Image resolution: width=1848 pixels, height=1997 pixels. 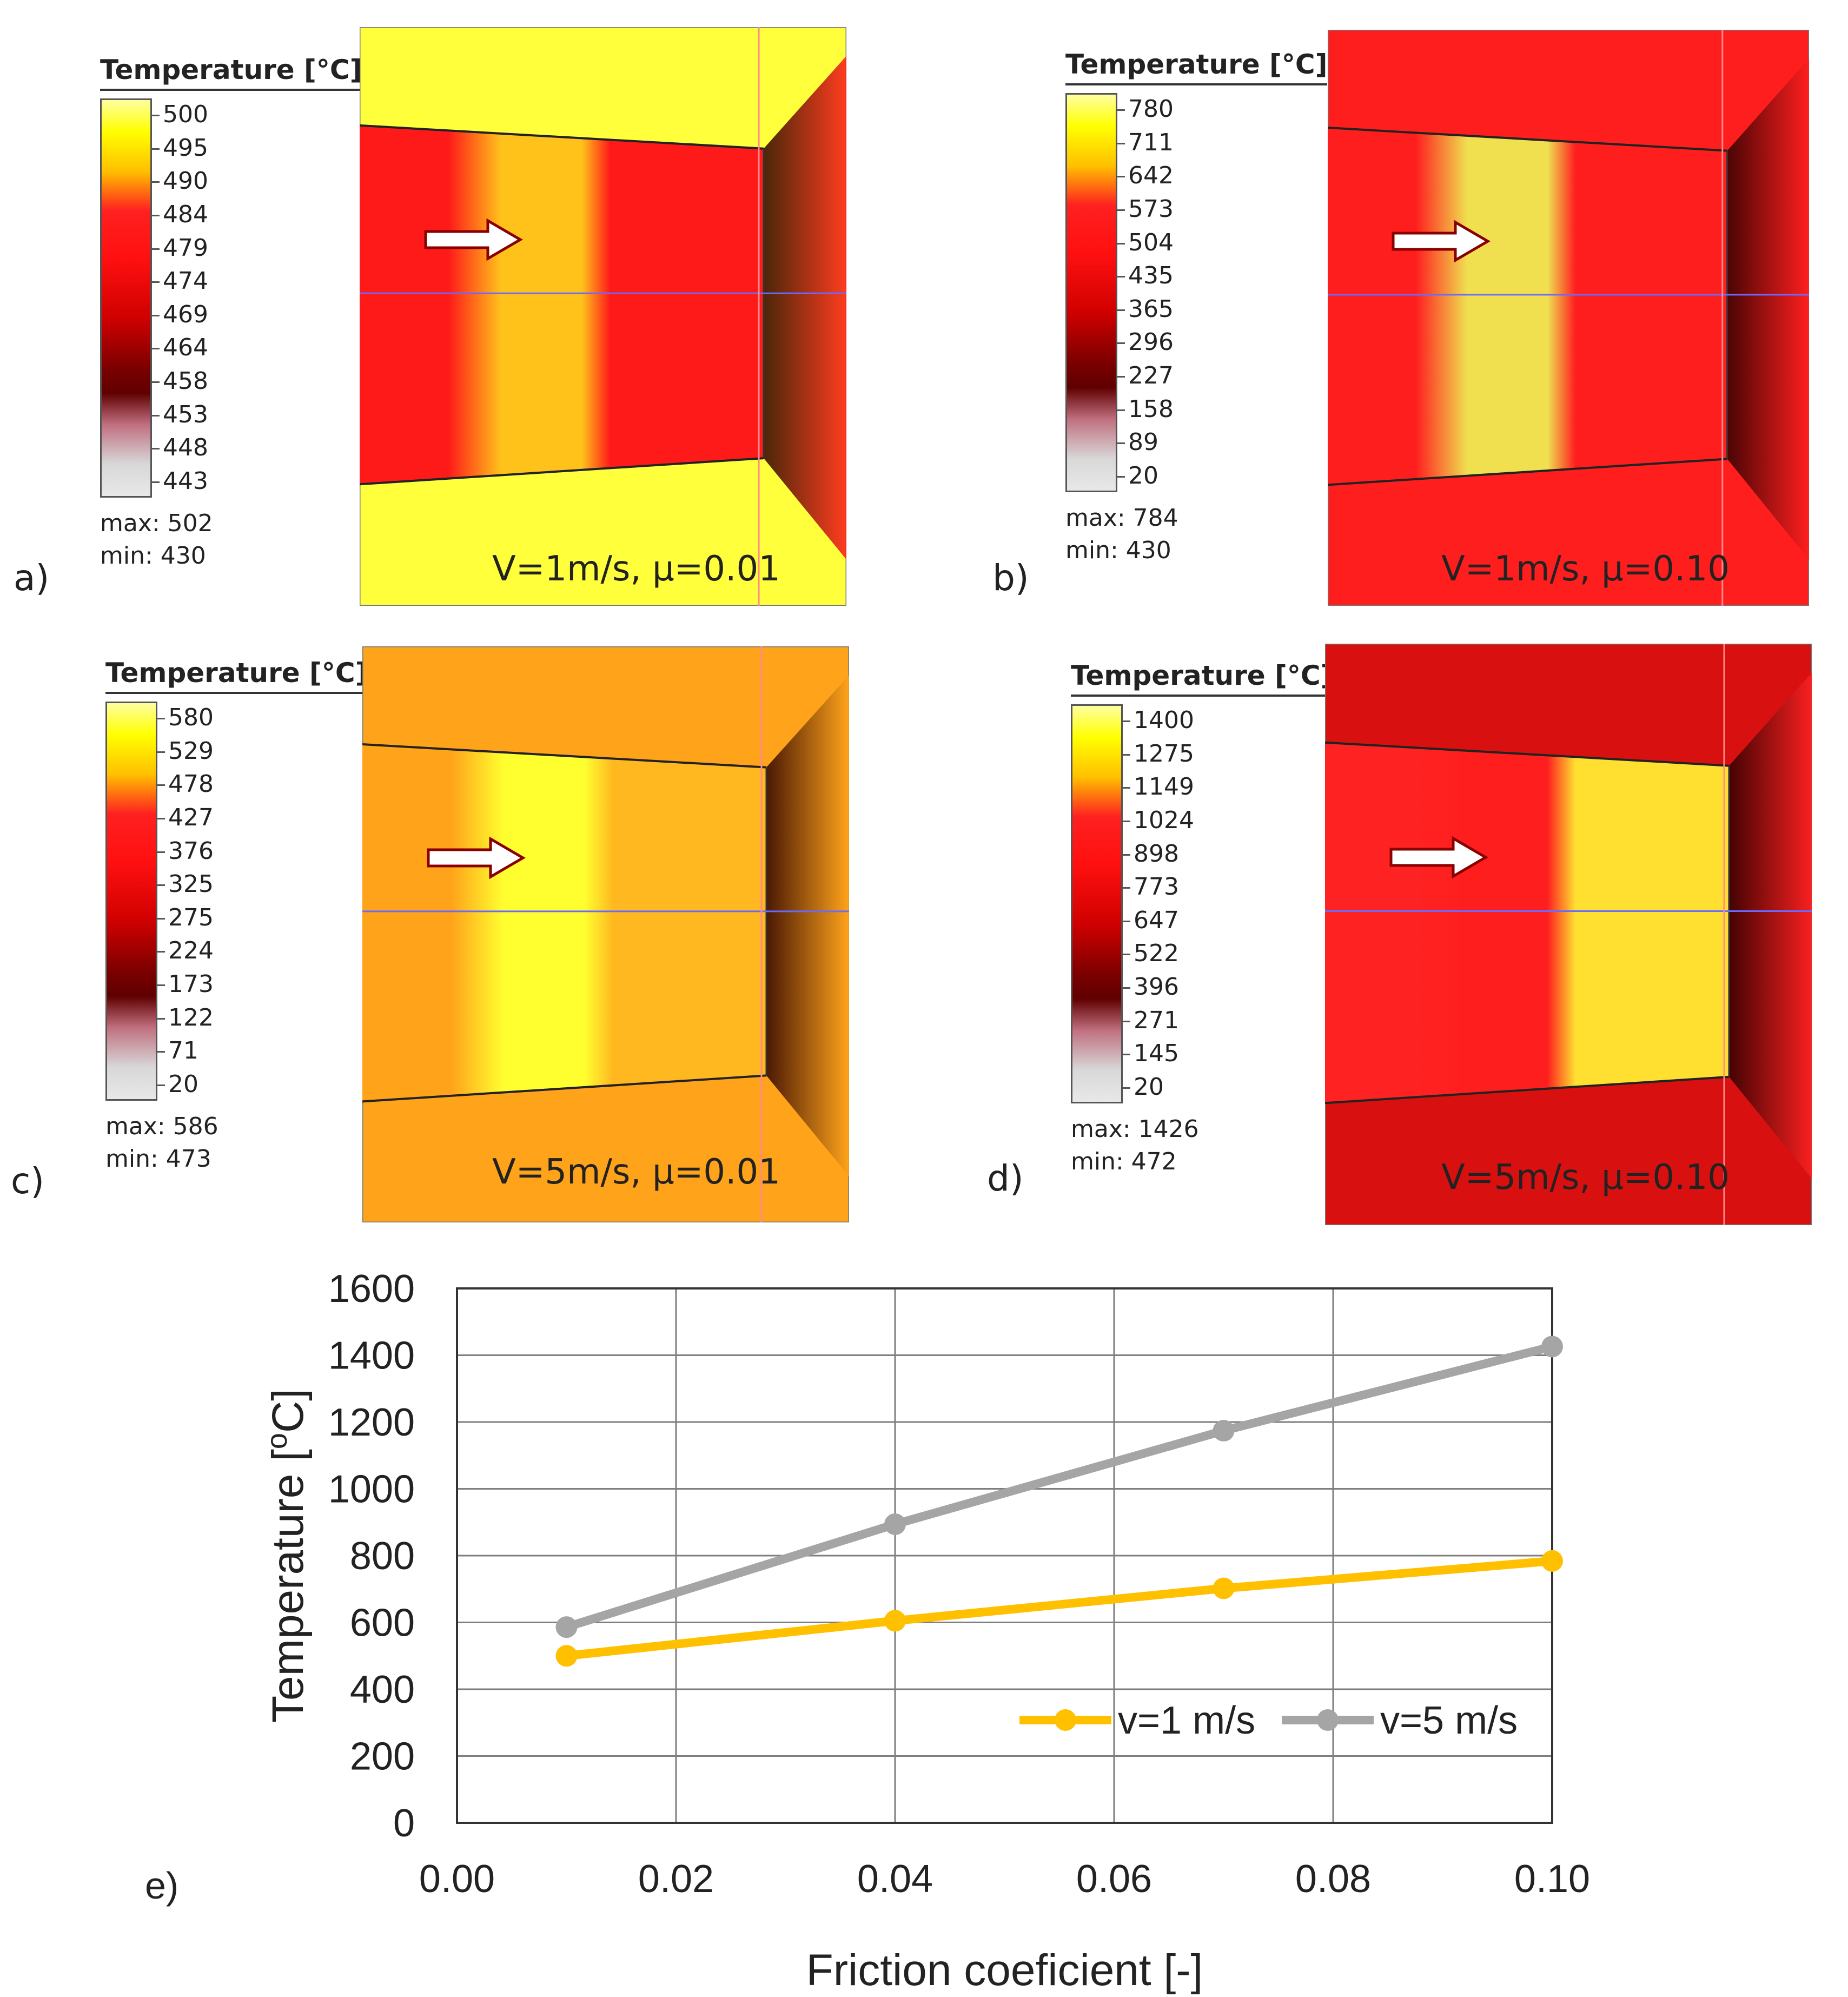 I want to click on x-tick-label: 0.10, so click(x=1552, y=1879).